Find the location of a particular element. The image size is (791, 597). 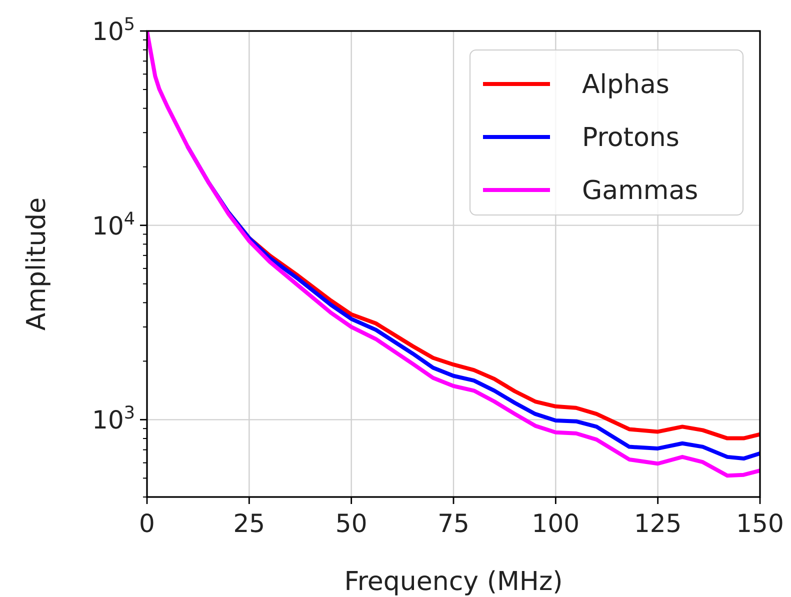

legend-label: Gammas is located at coordinates (640, 191).